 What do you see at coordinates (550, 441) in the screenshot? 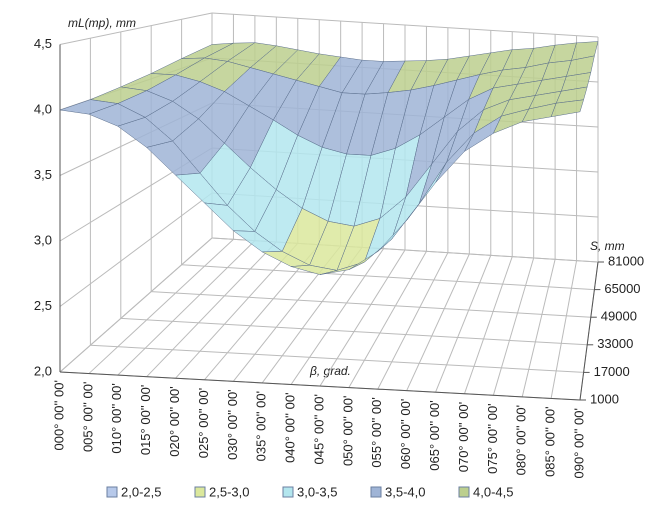
I see `x-tick-label: 085° 00'' 00'` at bounding box center [550, 441].